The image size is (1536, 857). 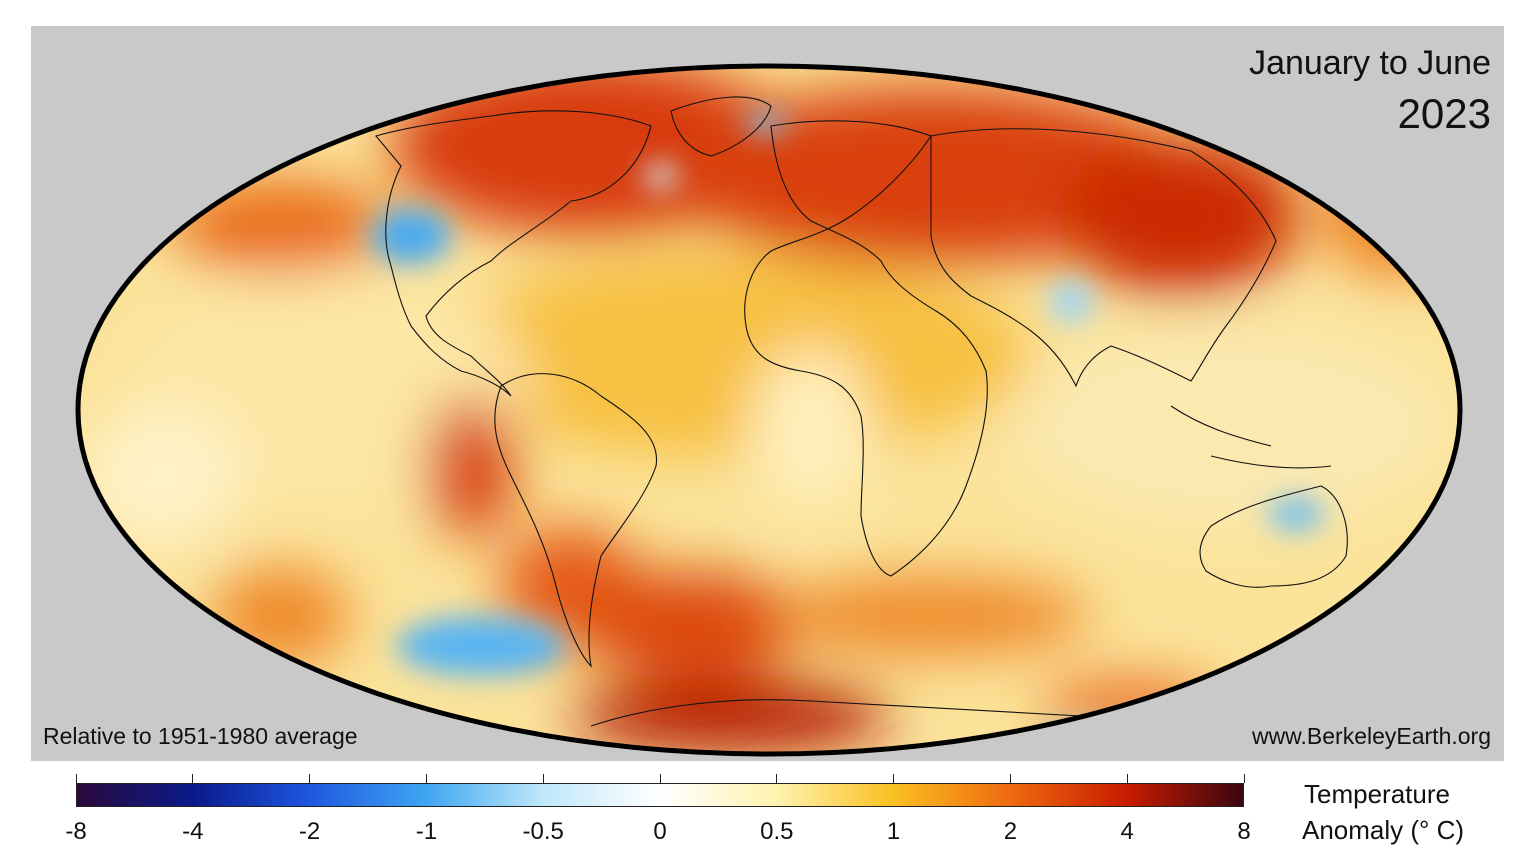 What do you see at coordinates (777, 831) in the screenshot?
I see `colorbar-tick-label: 0.5` at bounding box center [777, 831].